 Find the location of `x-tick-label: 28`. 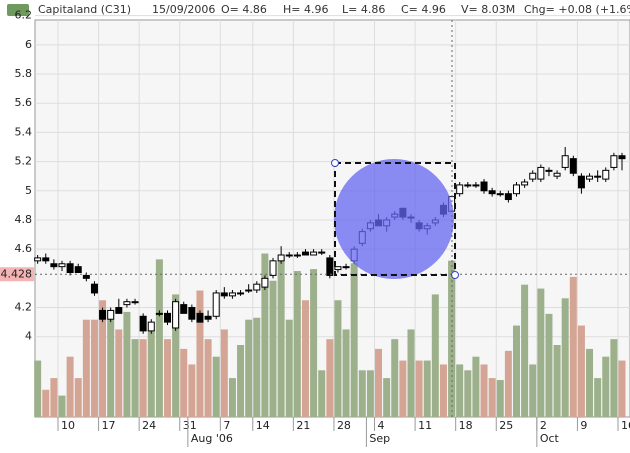

x-tick-label: 28 is located at coordinates (344, 425).